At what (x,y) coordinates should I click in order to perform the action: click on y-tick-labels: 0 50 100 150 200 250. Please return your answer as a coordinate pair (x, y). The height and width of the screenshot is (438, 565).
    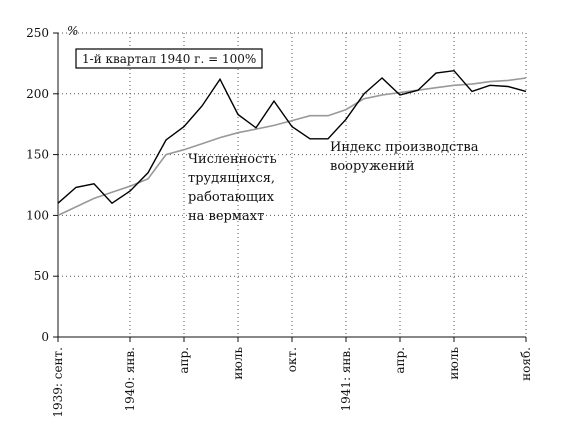
    Looking at the image, I should click on (42, 185).